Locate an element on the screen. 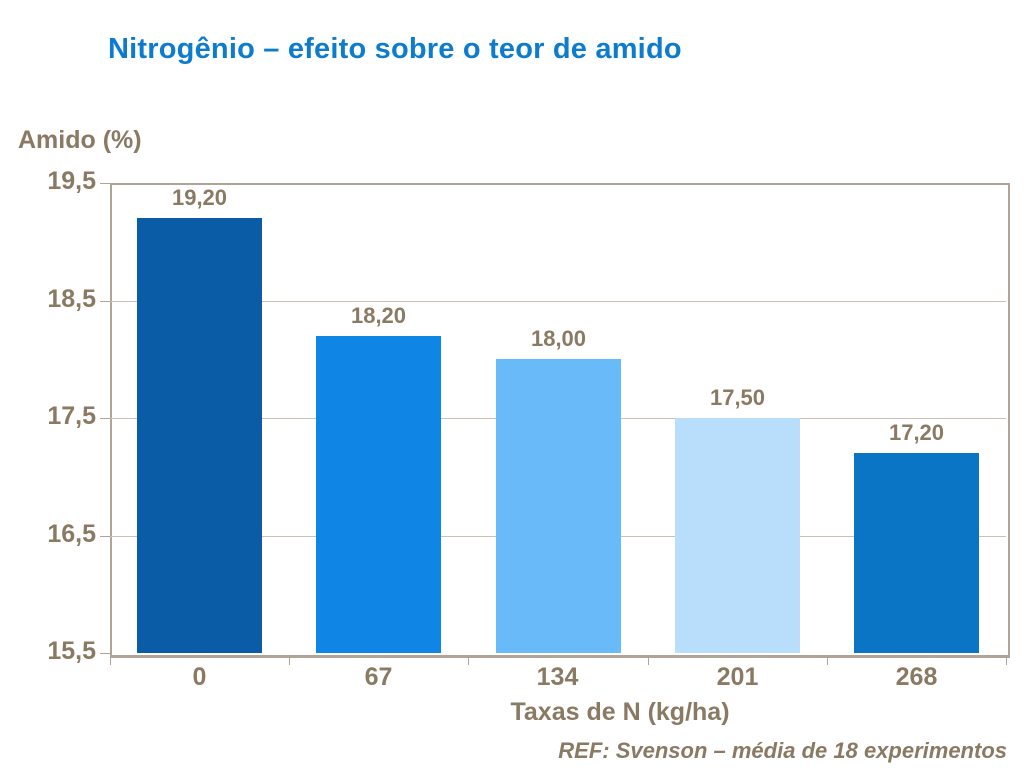 The width and height of the screenshot is (1029, 771). x-tick-label: 134 is located at coordinates (557, 677).